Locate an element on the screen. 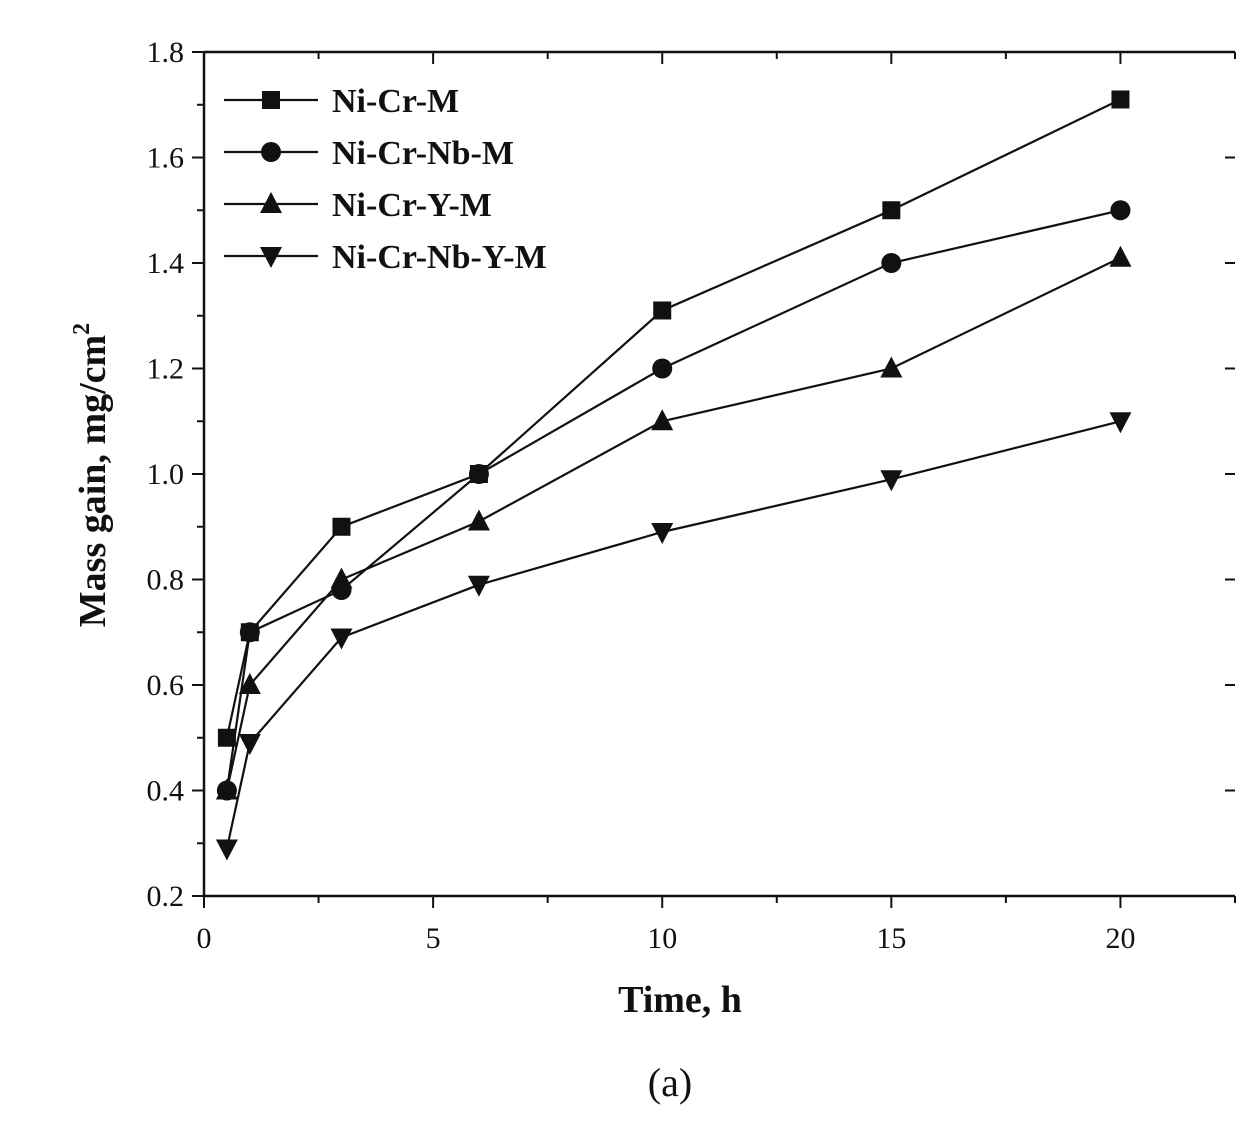 This screenshot has width=1257, height=1125. legend-label-1: Ni-Cr-Nb-M is located at coordinates (423, 153).